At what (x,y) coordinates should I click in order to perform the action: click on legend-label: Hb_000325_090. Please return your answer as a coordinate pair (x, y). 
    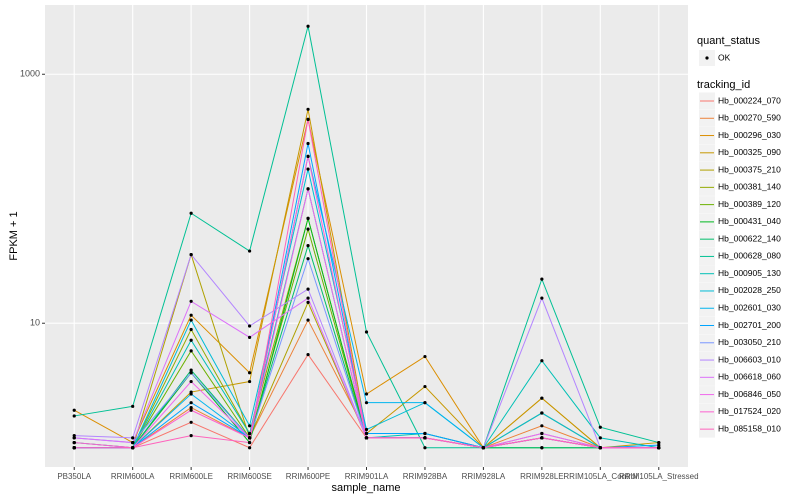
    Looking at the image, I should click on (749, 152).